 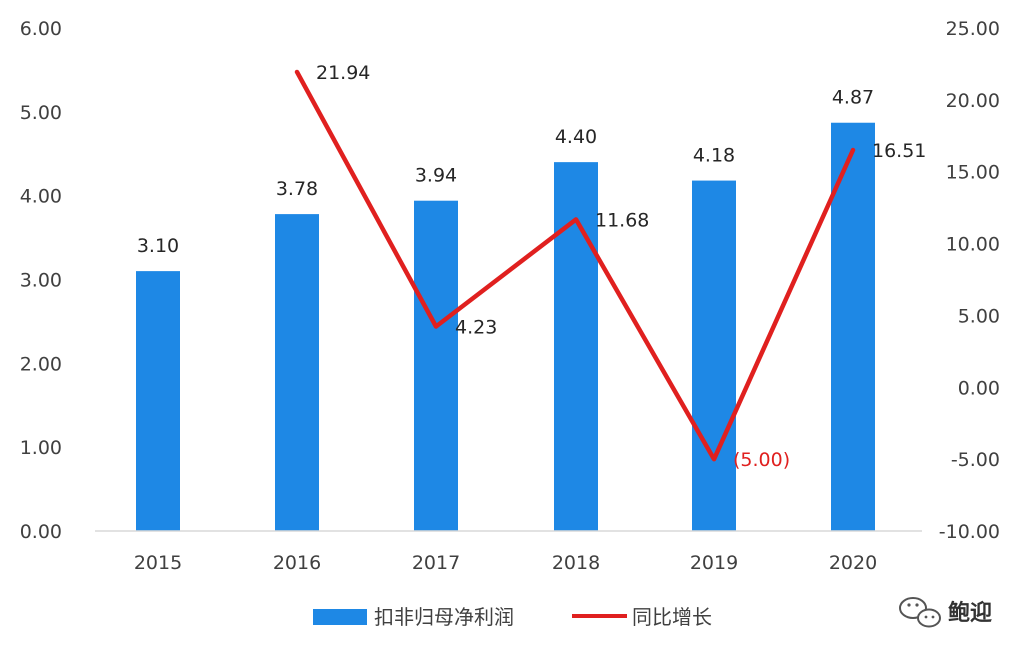 I want to click on left-tick-label: 6.00, so click(x=41, y=29).